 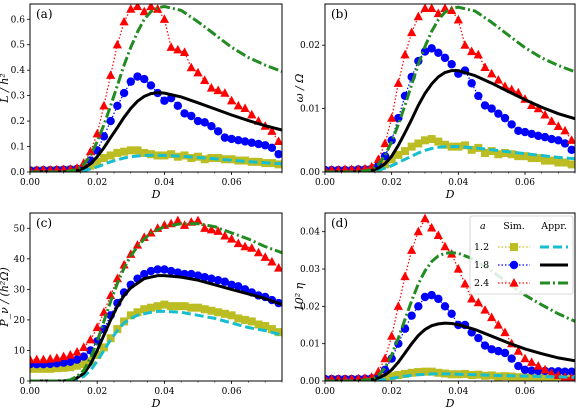 I want to click on y-tick-label: 0.6, so click(x=18, y=20).